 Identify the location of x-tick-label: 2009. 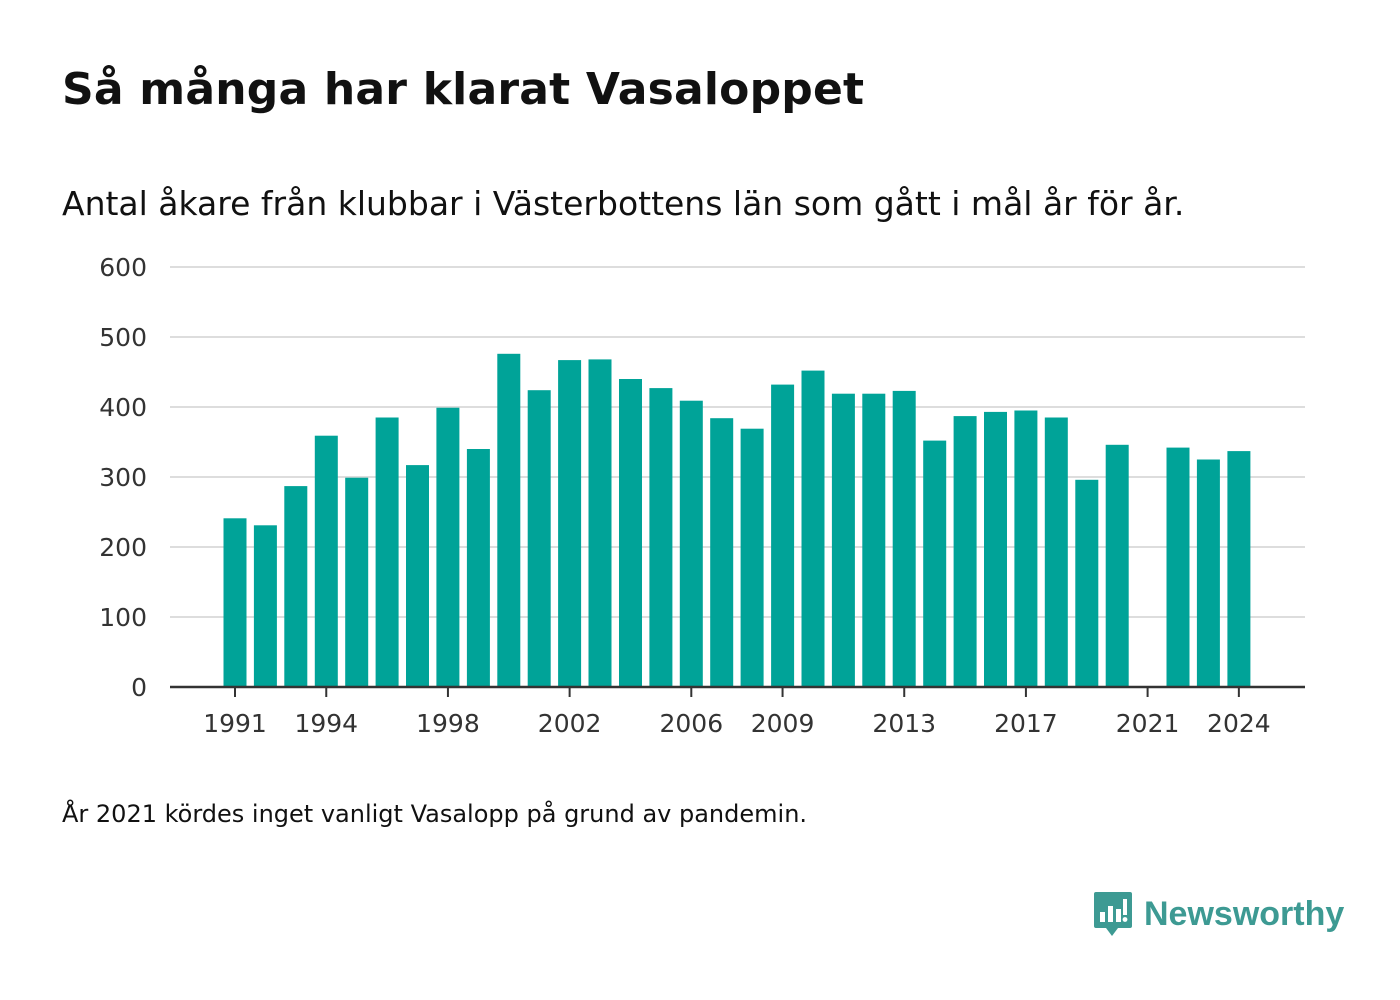
(783, 723).